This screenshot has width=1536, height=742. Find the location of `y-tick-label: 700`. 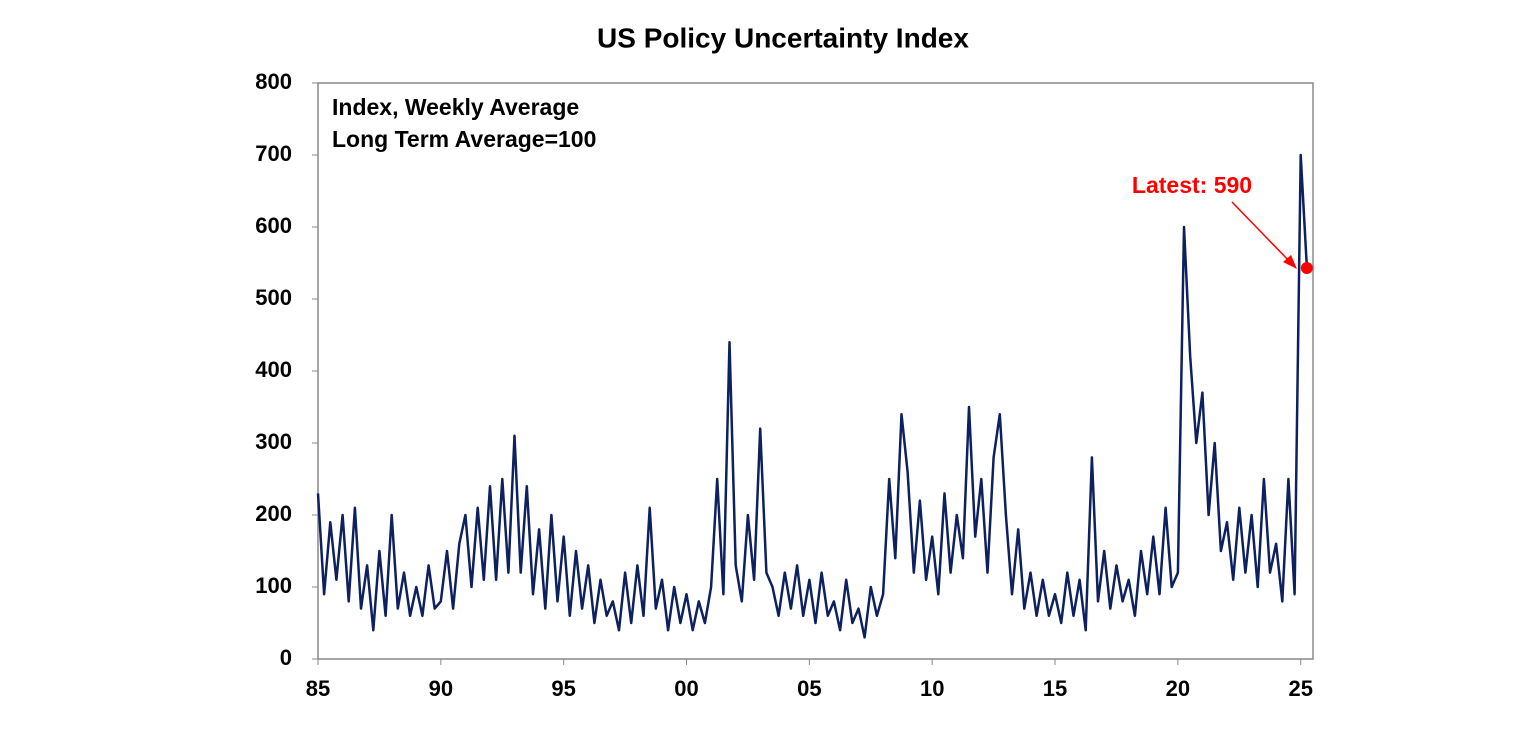

y-tick-label: 700 is located at coordinates (273, 153).